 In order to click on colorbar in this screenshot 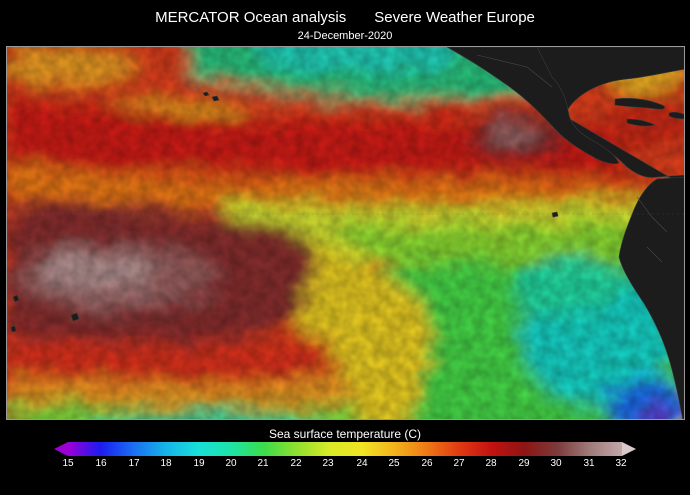, I will do `click(345, 449)`.